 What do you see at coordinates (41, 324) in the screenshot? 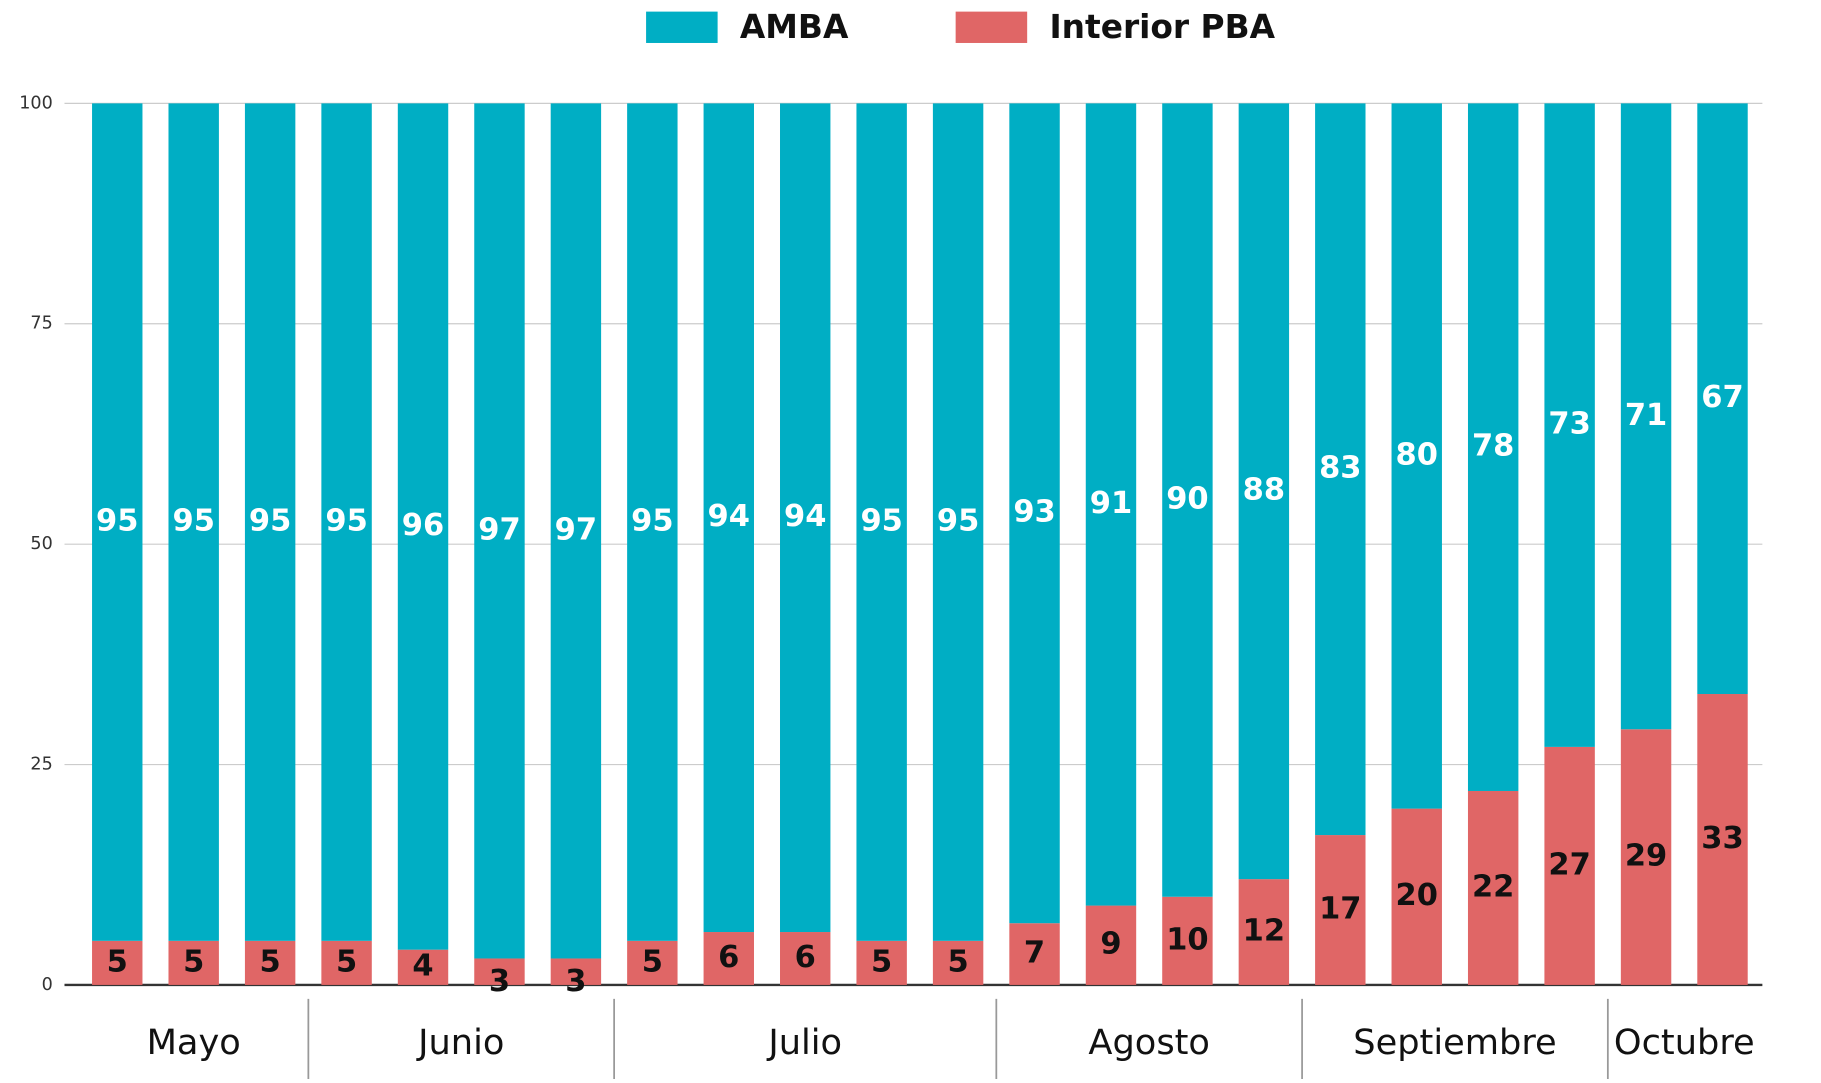
I see `y-tick-label: 75` at bounding box center [41, 324].